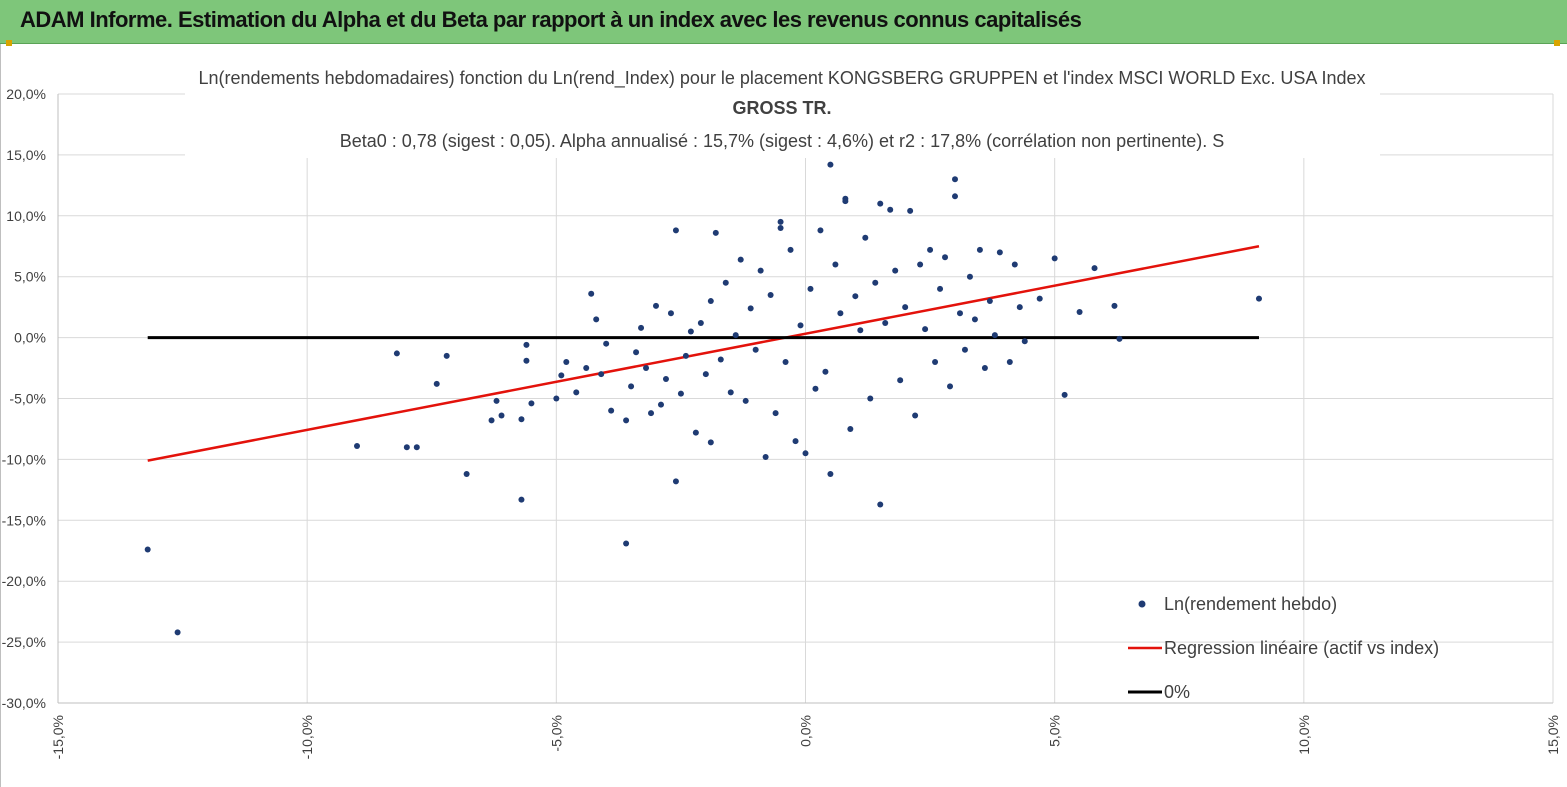 This screenshot has height=787, width=1567. I want to click on x-tick-label: -15,0%, so click(58, 737).